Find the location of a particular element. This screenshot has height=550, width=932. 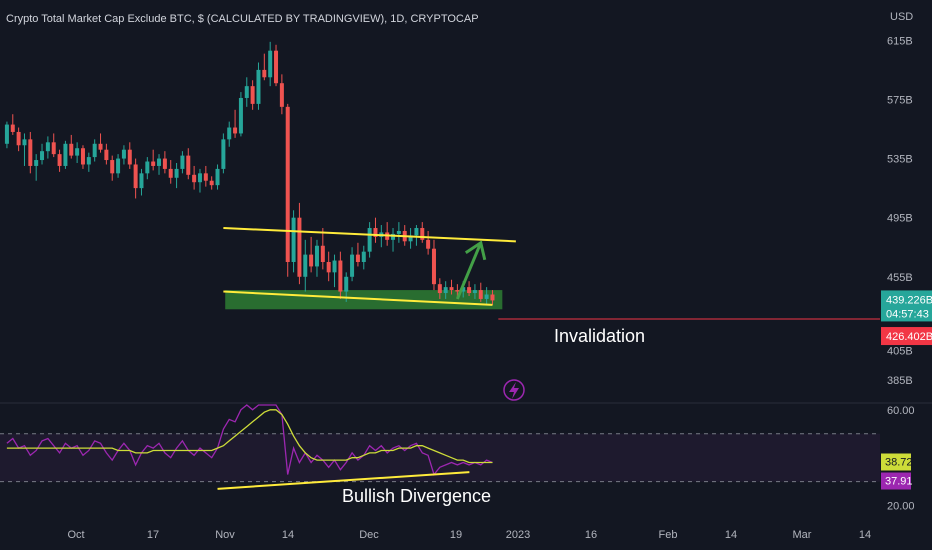

rsi-tick-label: 20.00 is located at coordinates (901, 507).